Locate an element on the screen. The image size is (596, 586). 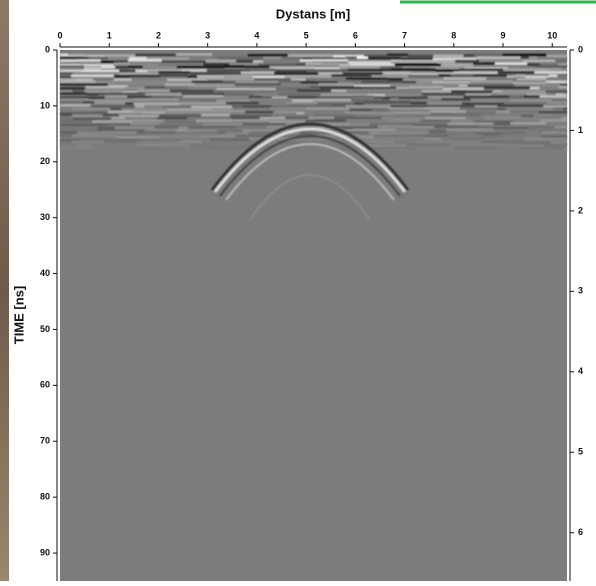
x-tick-label: 2 is located at coordinates (158, 35).